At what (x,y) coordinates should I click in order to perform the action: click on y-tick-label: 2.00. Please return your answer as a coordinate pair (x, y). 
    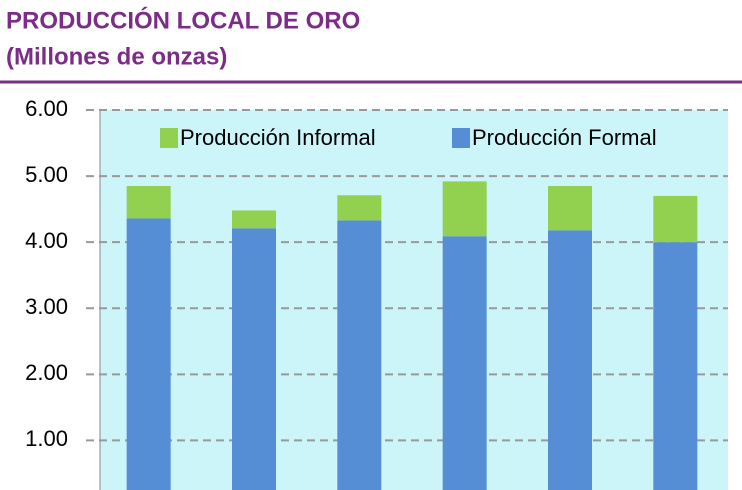
    Looking at the image, I should click on (46, 372).